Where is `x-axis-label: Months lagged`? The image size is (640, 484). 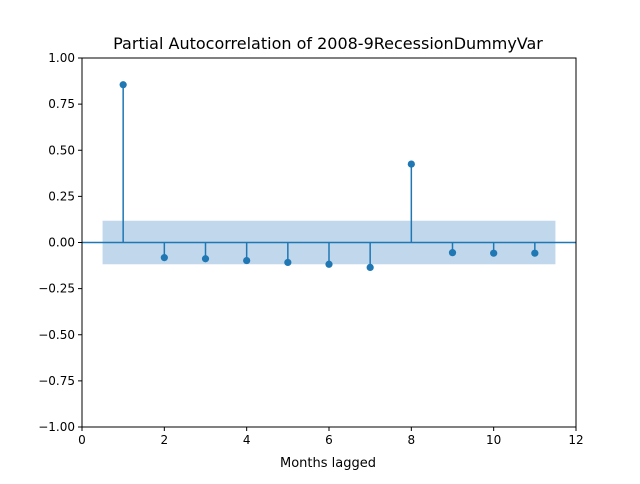
x-axis-label: Months lagged is located at coordinates (328, 463).